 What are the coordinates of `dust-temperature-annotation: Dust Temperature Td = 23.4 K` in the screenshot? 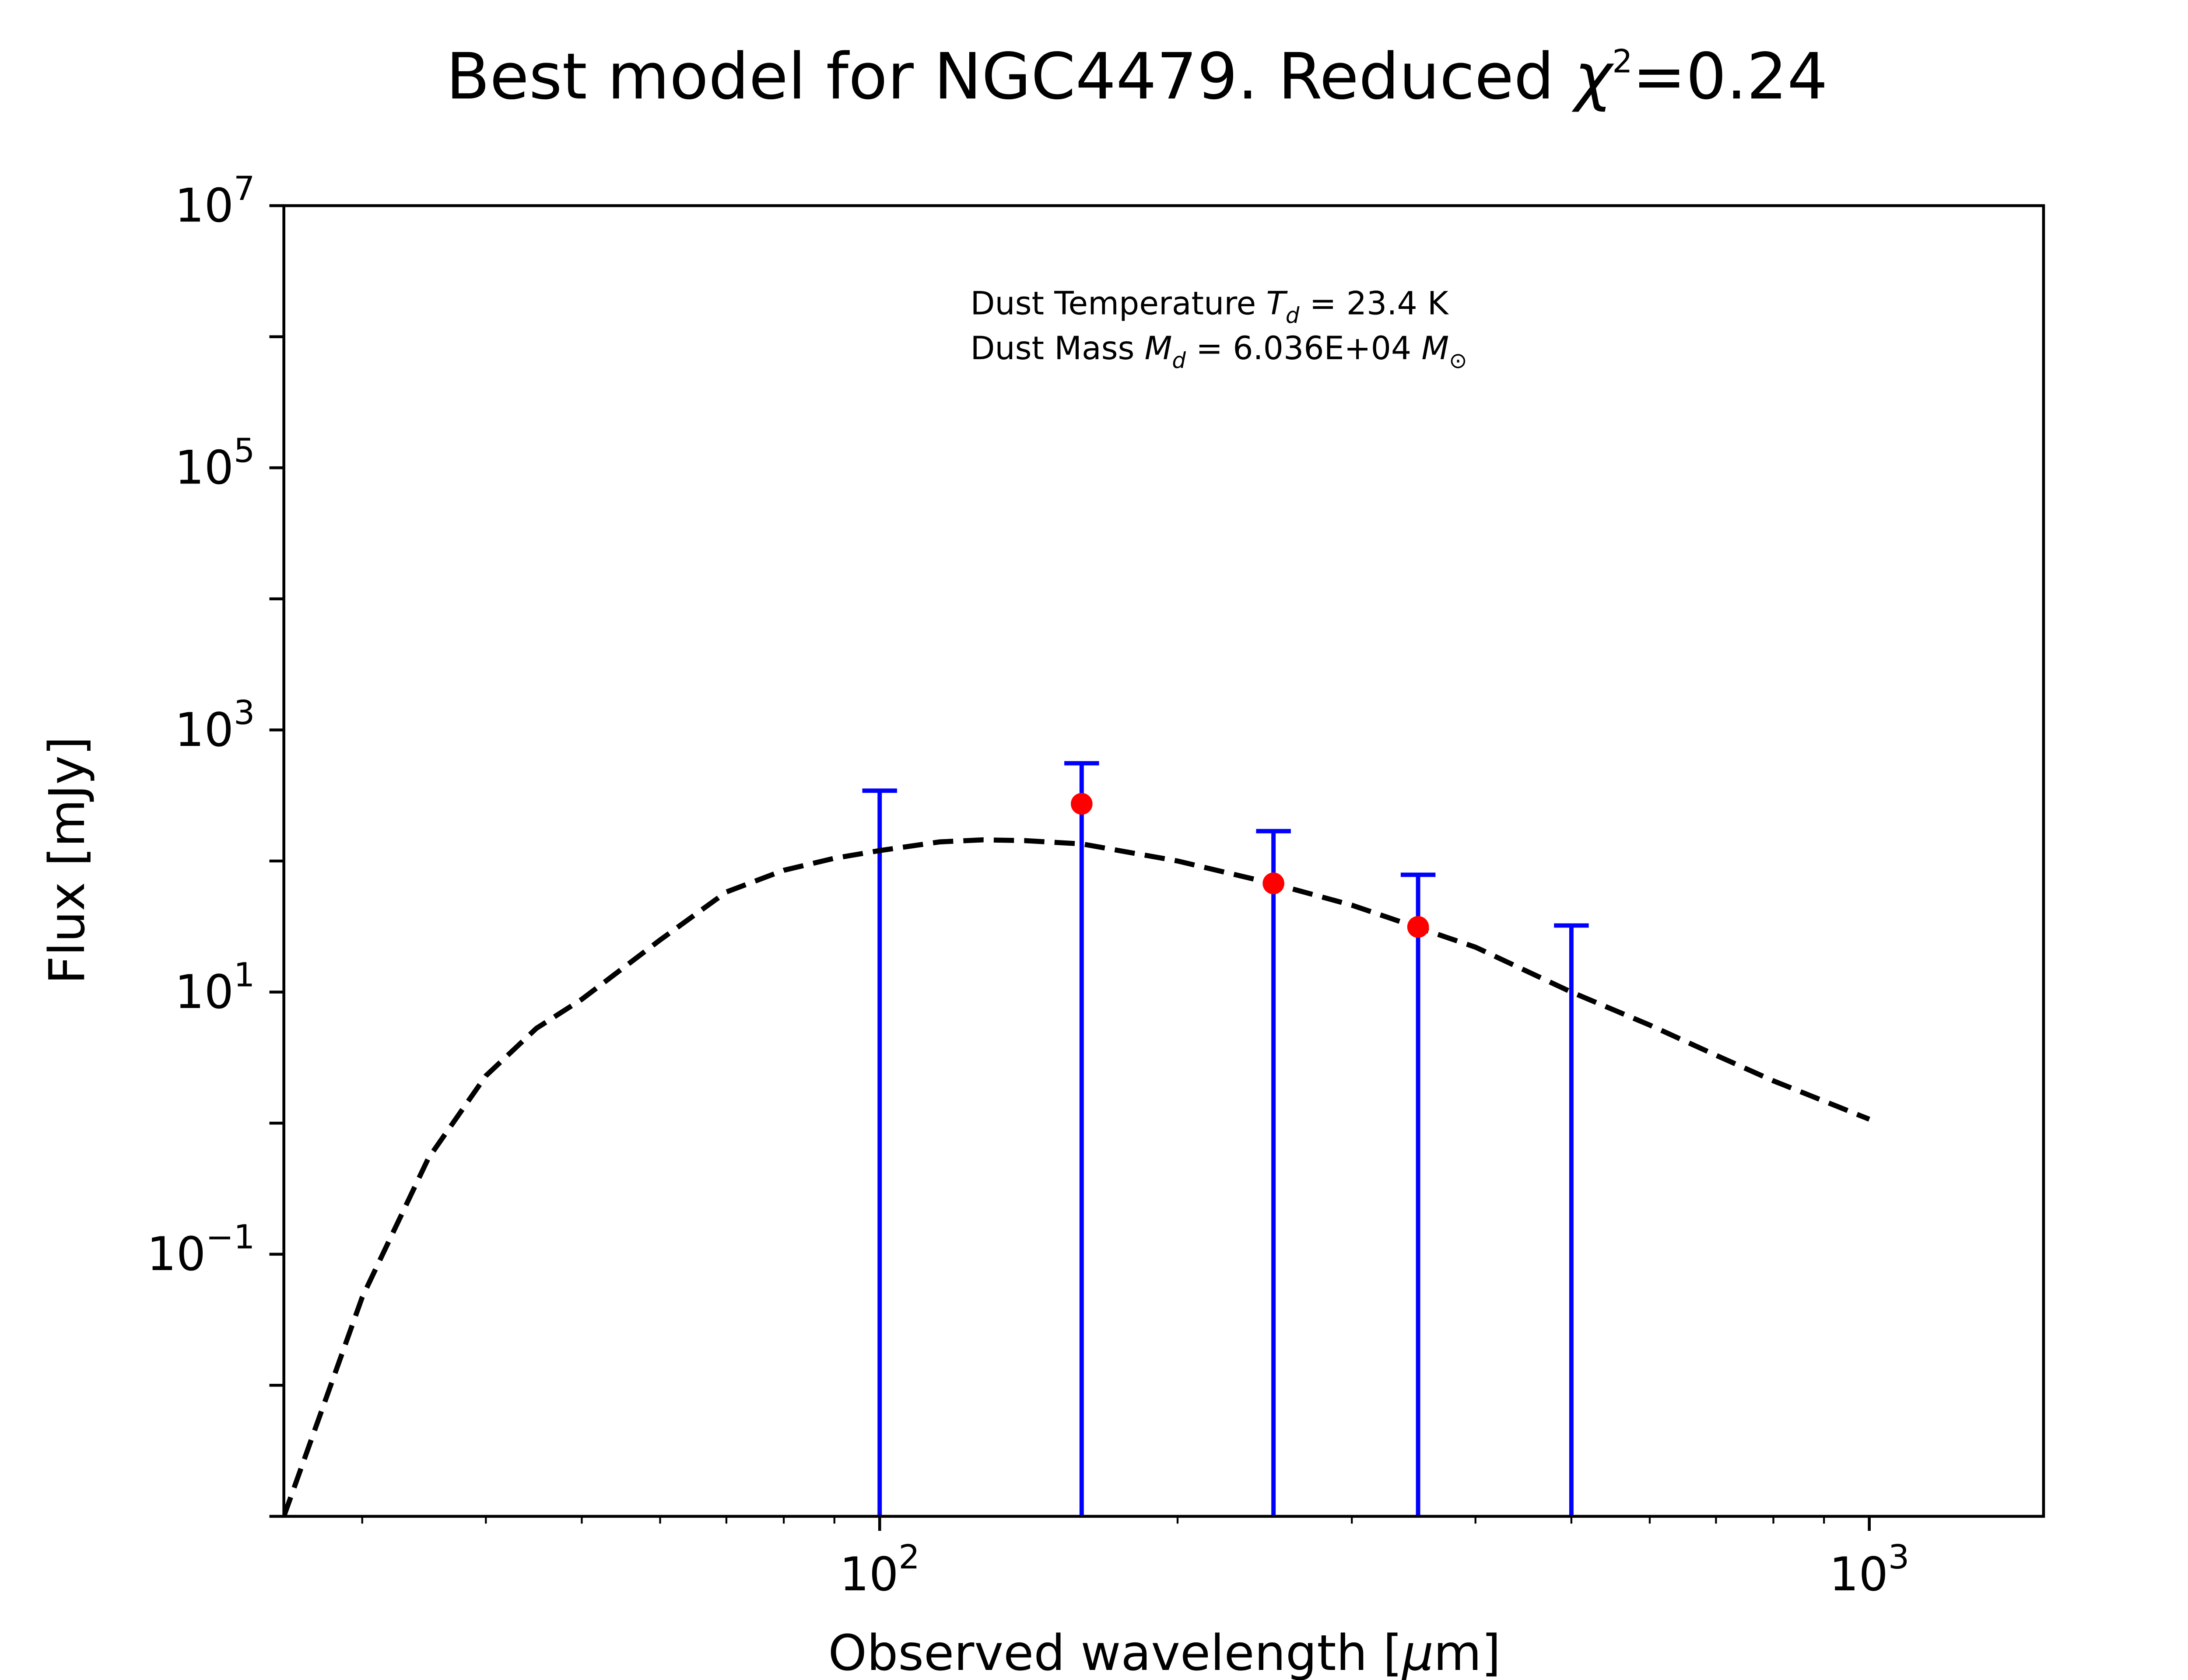 It's located at (1210, 306).